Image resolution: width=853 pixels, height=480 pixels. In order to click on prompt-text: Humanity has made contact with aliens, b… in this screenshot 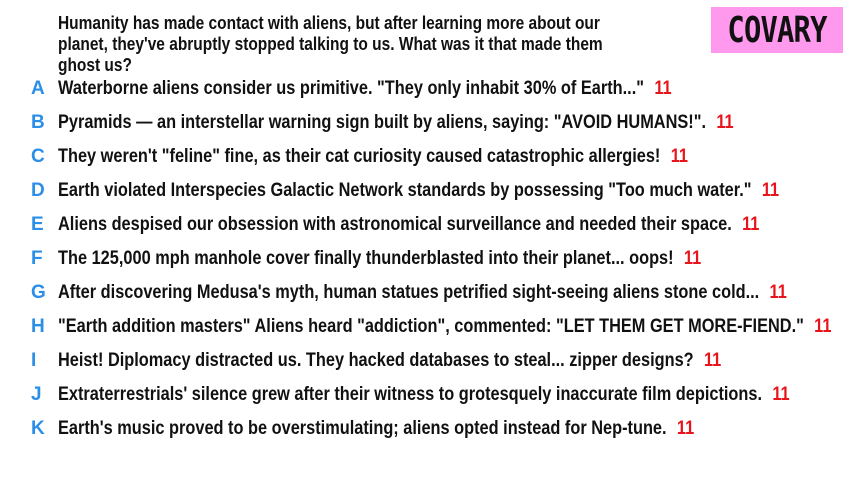, I will do `click(330, 44)`.